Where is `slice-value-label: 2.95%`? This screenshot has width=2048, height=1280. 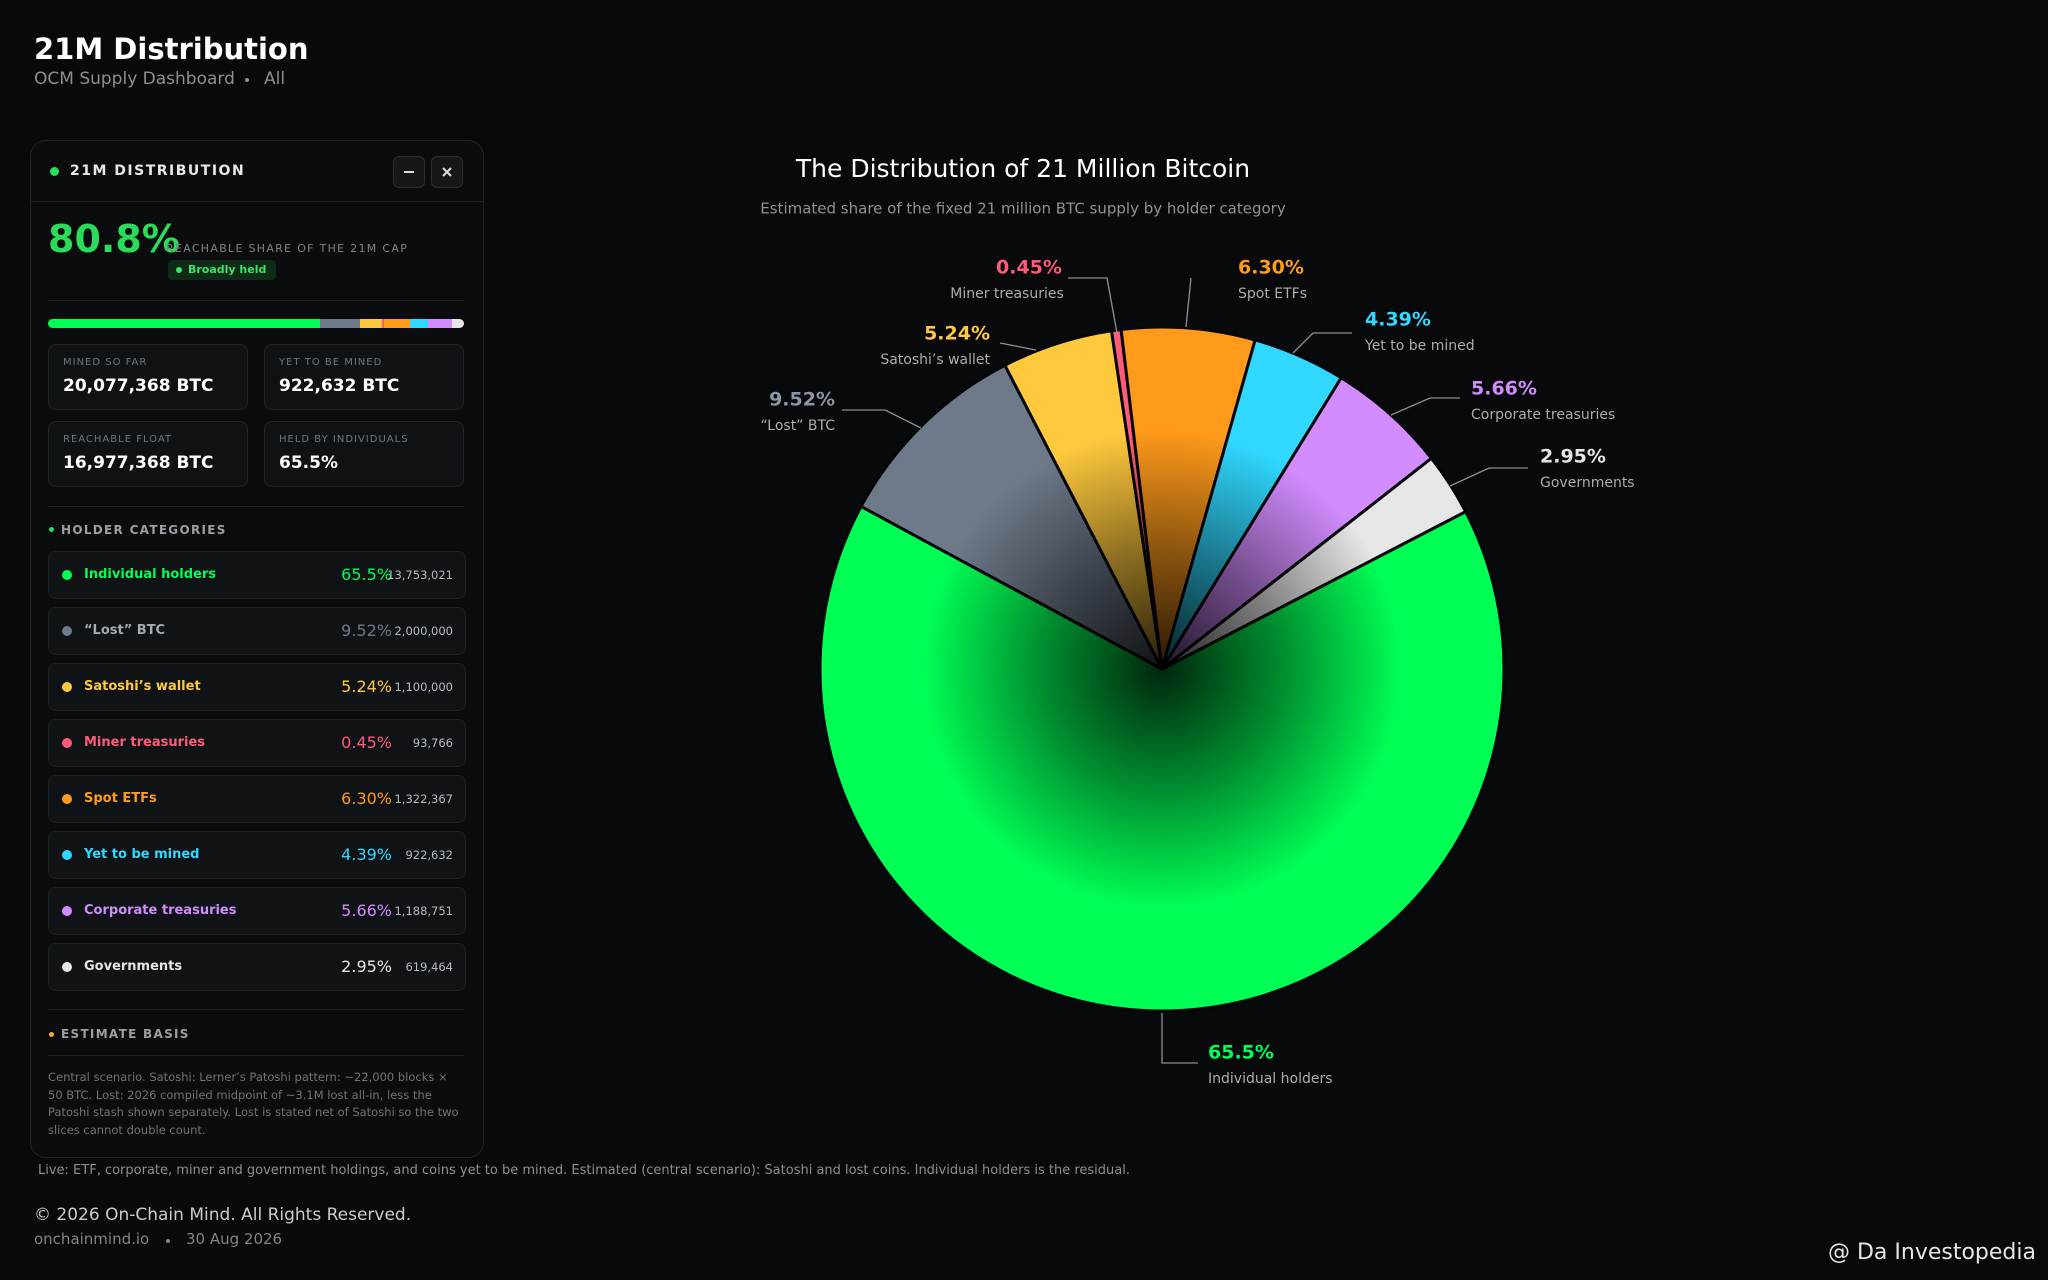
slice-value-label: 2.95% is located at coordinates (1573, 457).